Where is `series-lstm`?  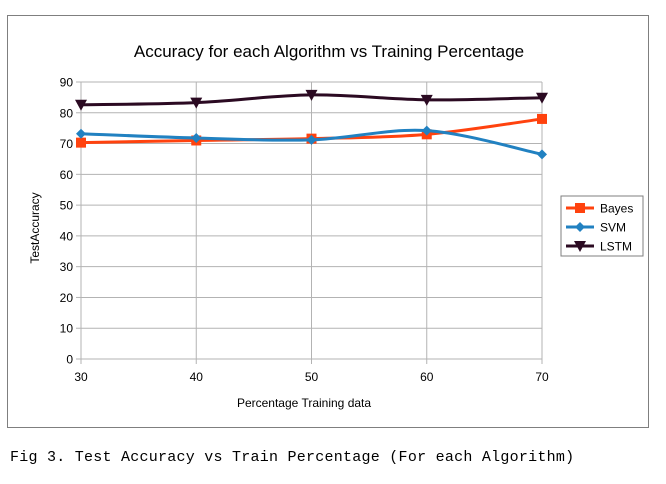
series-lstm is located at coordinates (311, 100).